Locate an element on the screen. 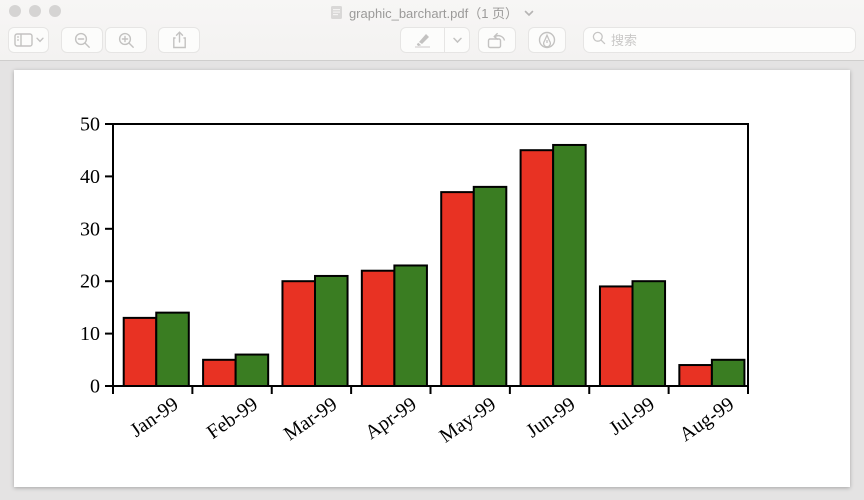 This screenshot has height=500, width=864. share-button is located at coordinates (179, 40).